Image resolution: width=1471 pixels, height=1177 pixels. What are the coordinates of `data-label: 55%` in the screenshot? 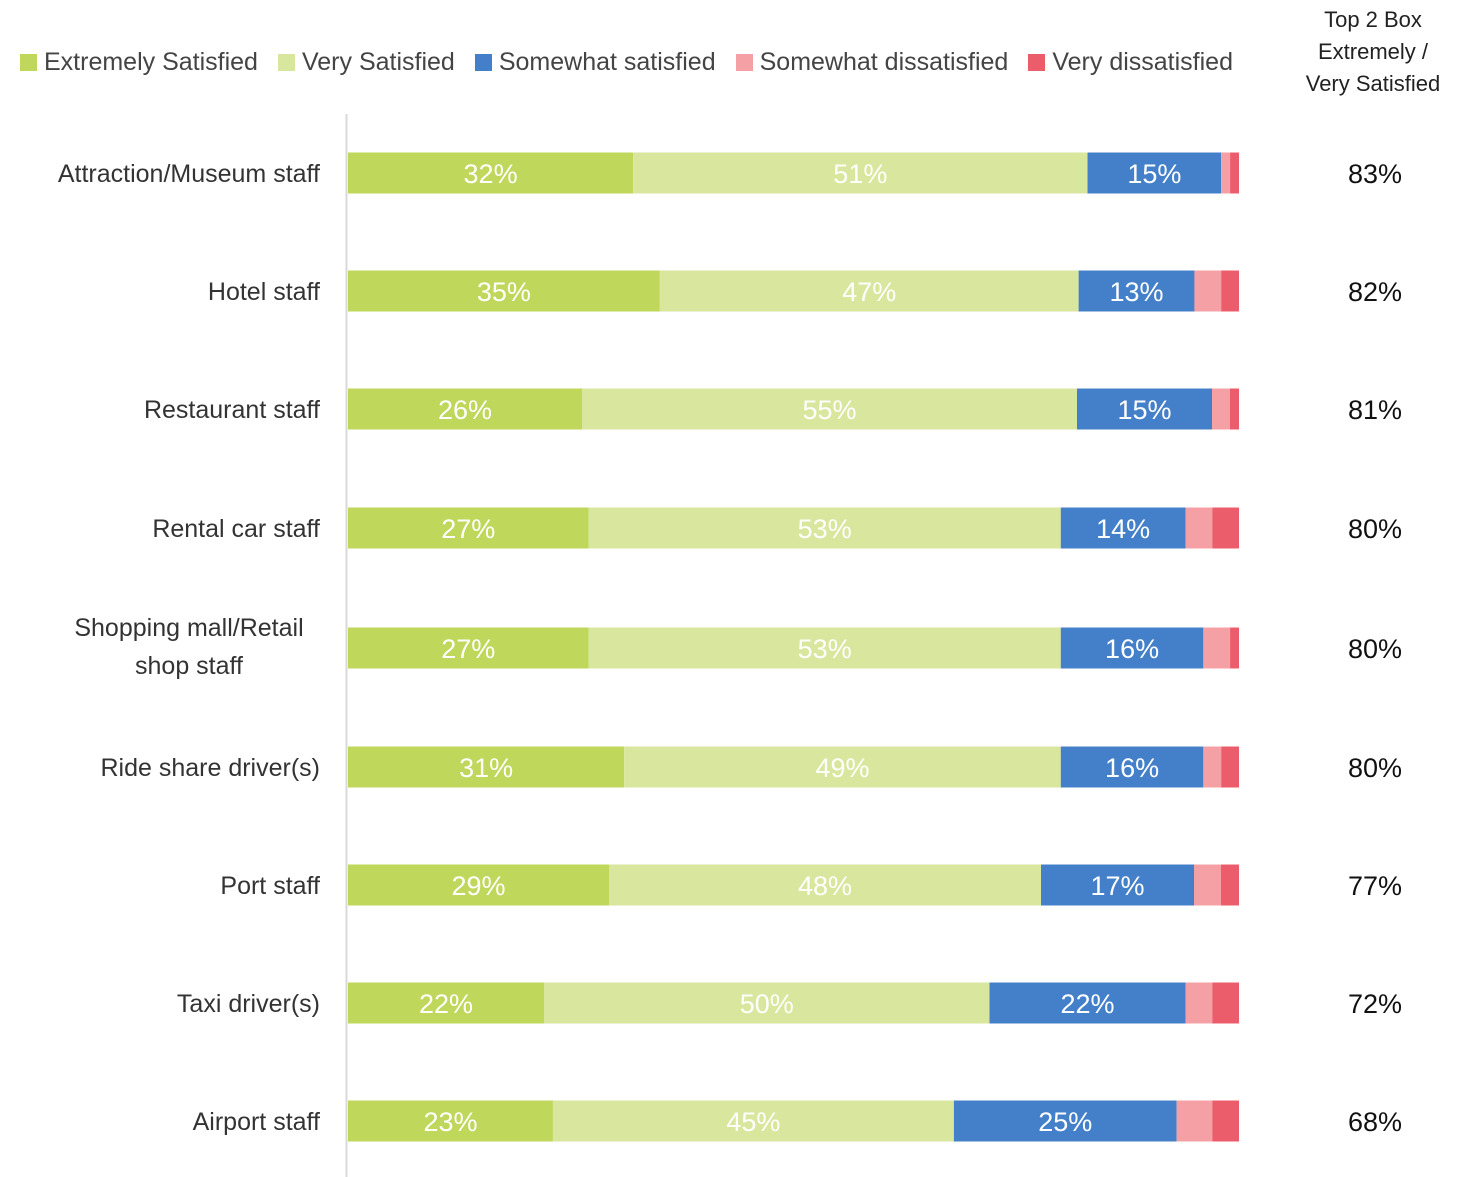 It's located at (829, 410).